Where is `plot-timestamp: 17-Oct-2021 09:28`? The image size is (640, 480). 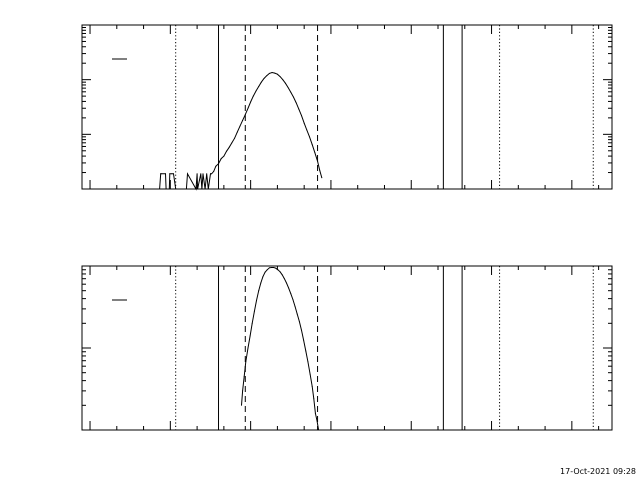 plot-timestamp: 17-Oct-2021 09:28 is located at coordinates (598, 471).